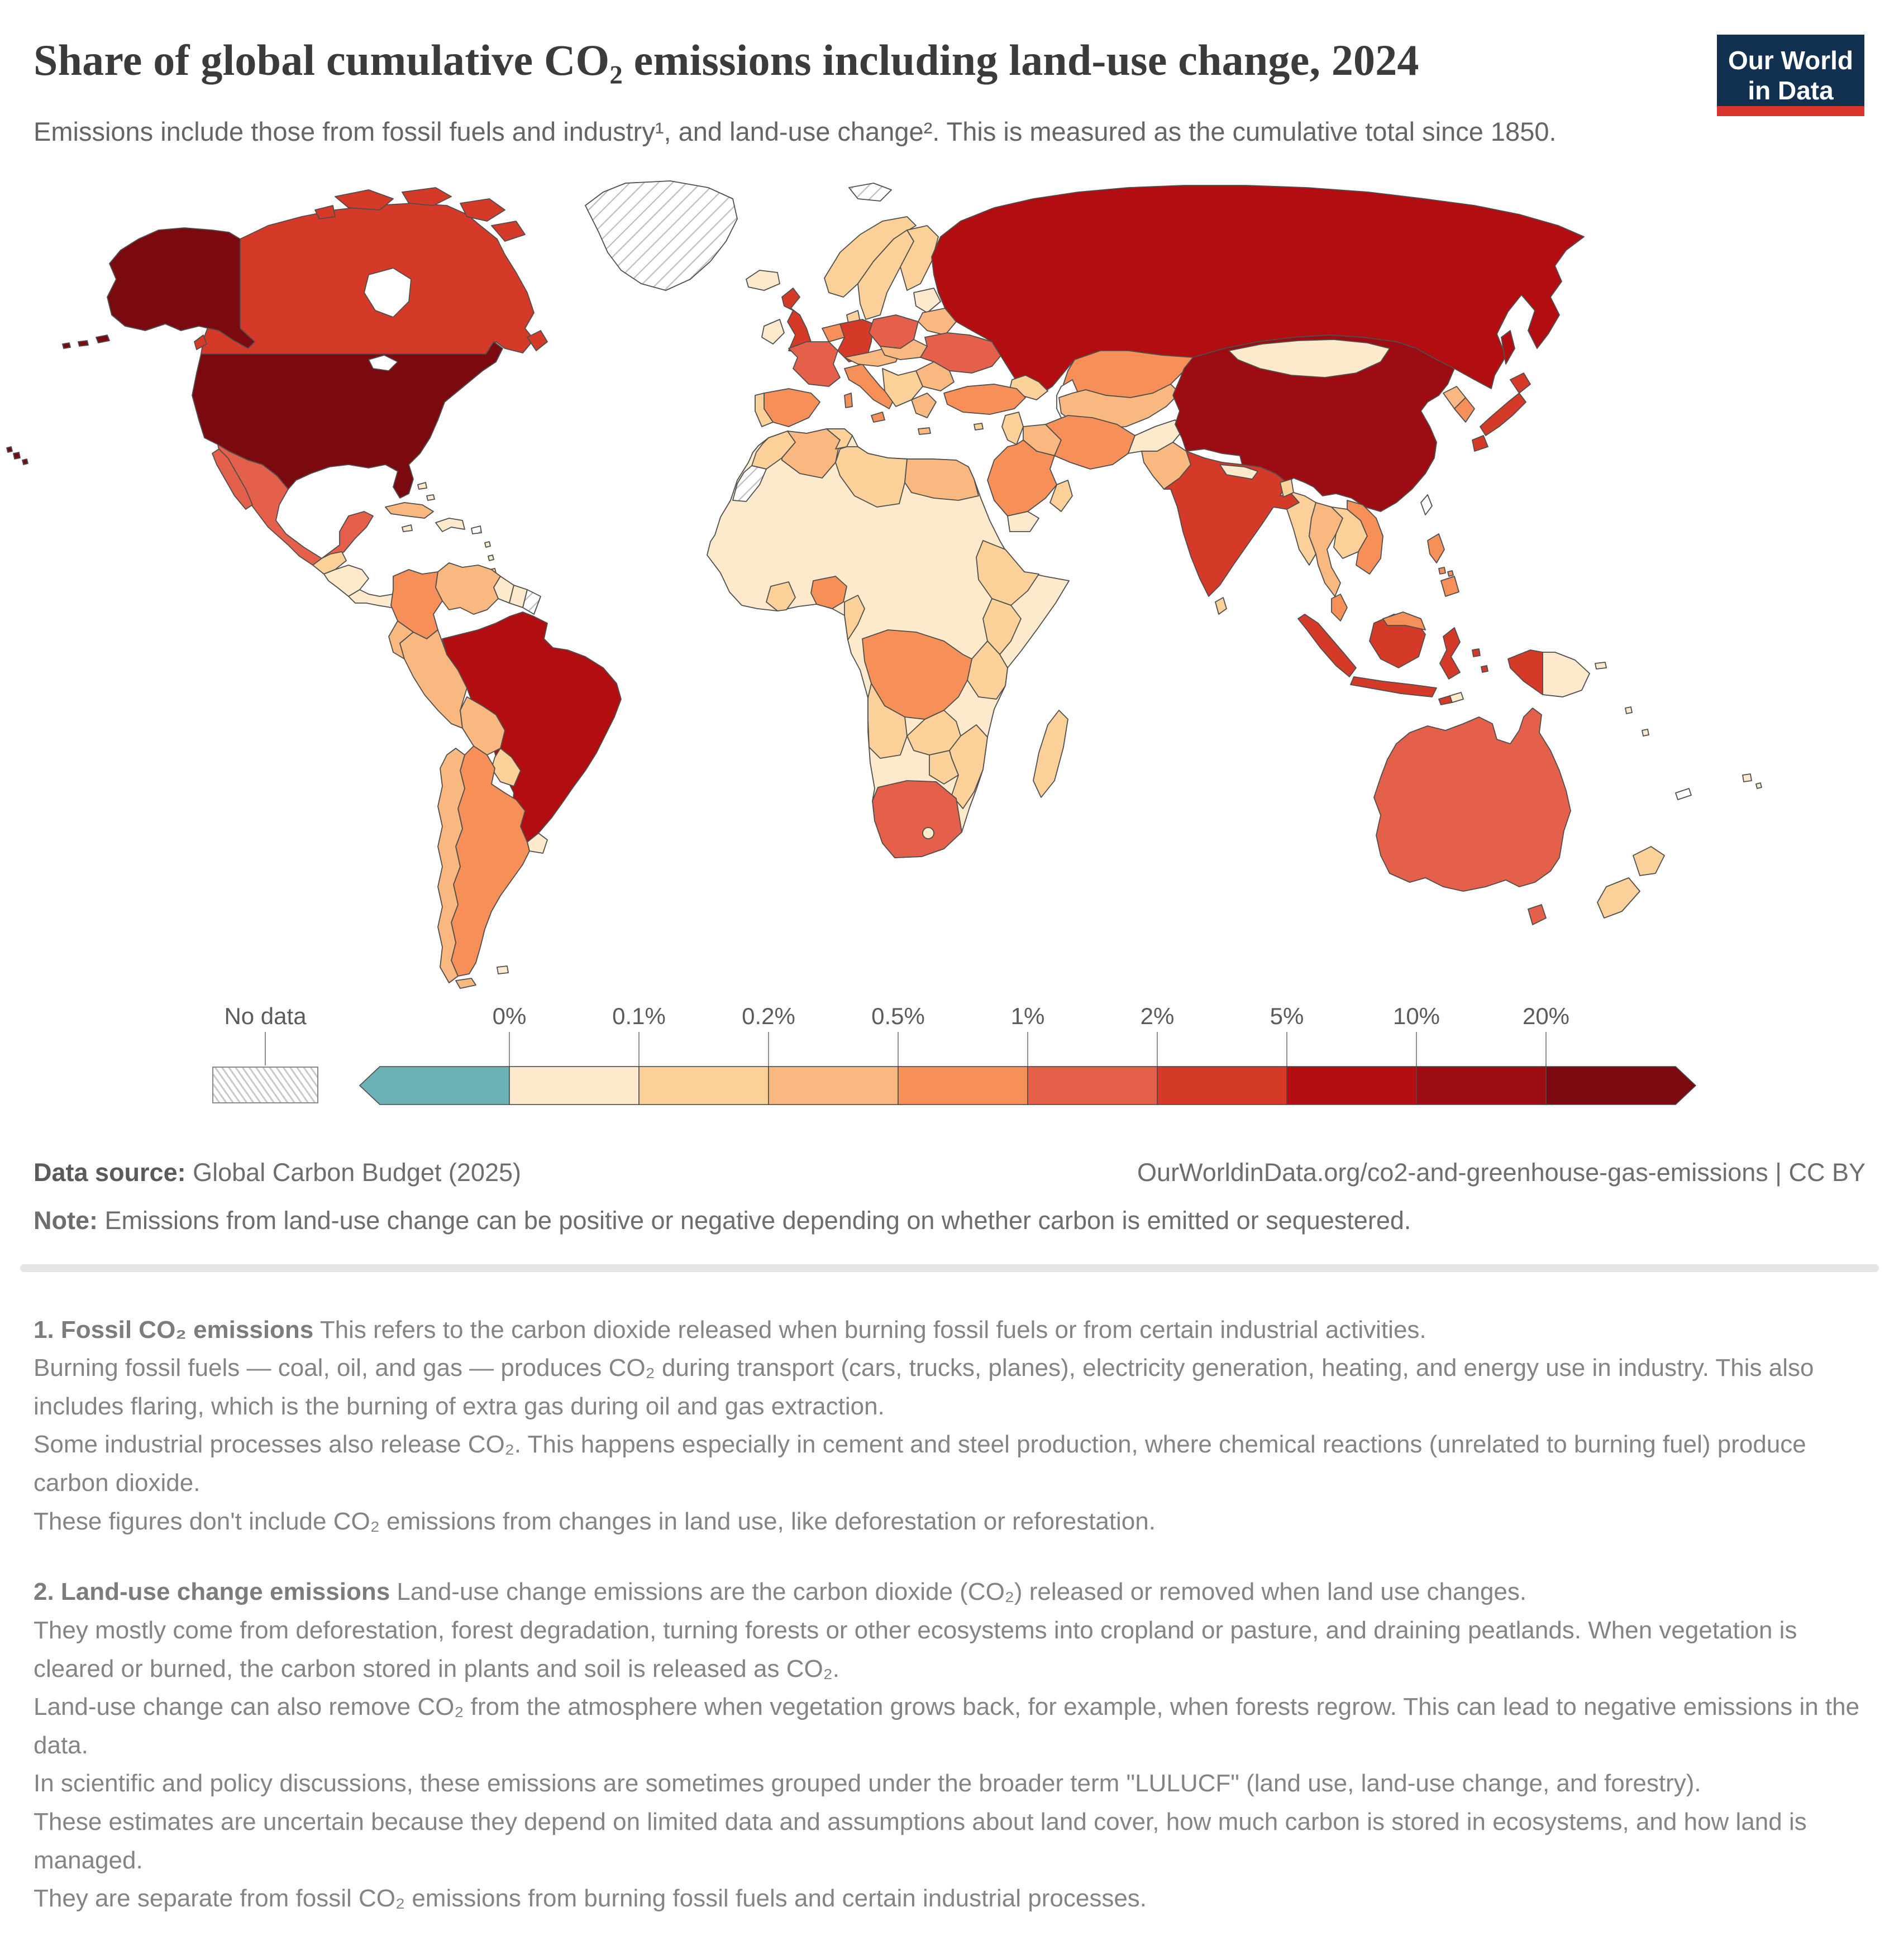 Image resolution: width=1899 pixels, height=1960 pixels. What do you see at coordinates (814, 364) in the screenshot?
I see `country-france` at bounding box center [814, 364].